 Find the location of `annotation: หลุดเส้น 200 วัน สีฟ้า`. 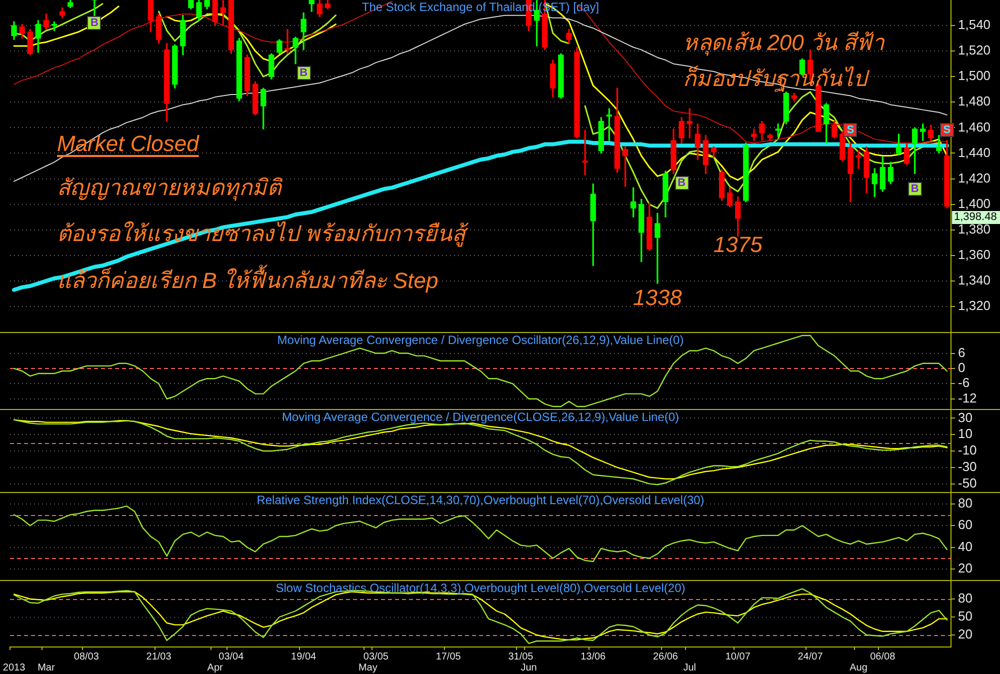

annotation: หลุดเส้น 200 วัน สีฟ้า is located at coordinates (783, 42).